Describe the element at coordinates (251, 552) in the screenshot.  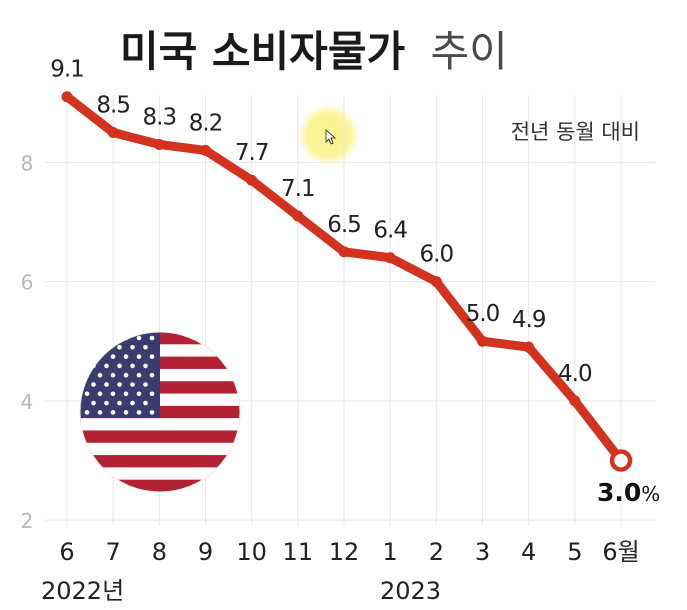
I see `x-tick-label: 10` at that location.